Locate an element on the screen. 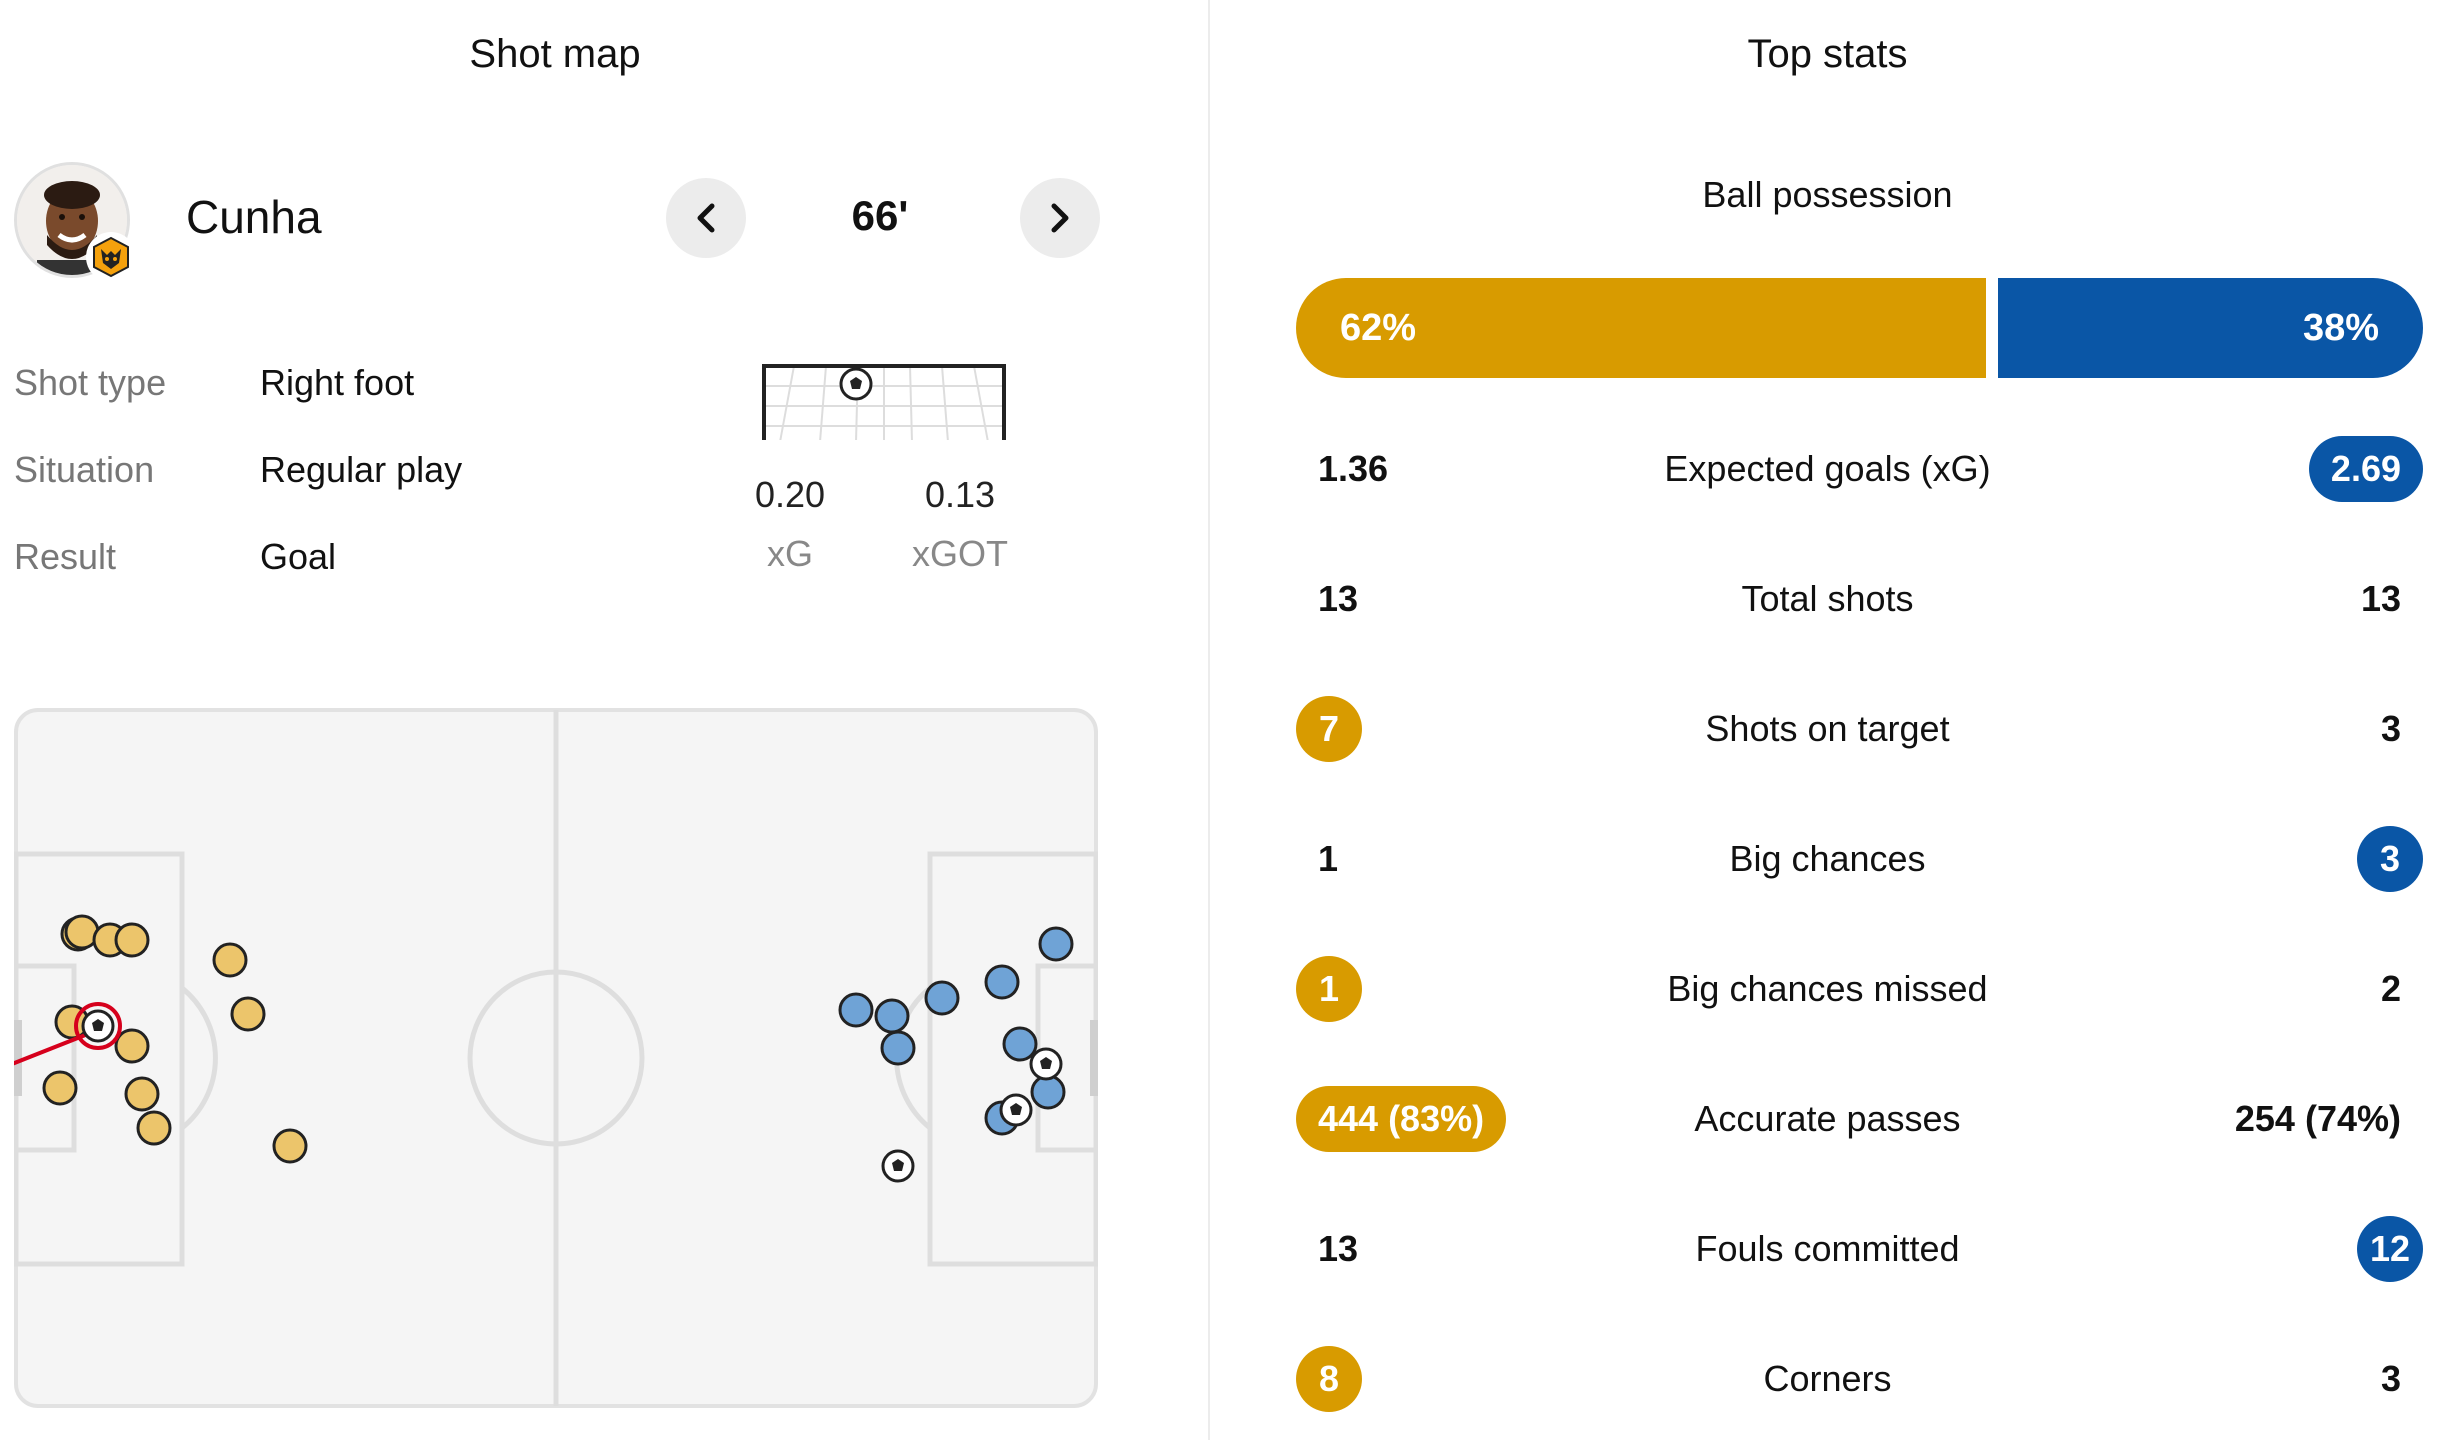 The height and width of the screenshot is (1440, 2445). stat-row-accurate-passes: 444 (83%) Accurate passes 254 (74%) is located at coordinates (1827, 1121).